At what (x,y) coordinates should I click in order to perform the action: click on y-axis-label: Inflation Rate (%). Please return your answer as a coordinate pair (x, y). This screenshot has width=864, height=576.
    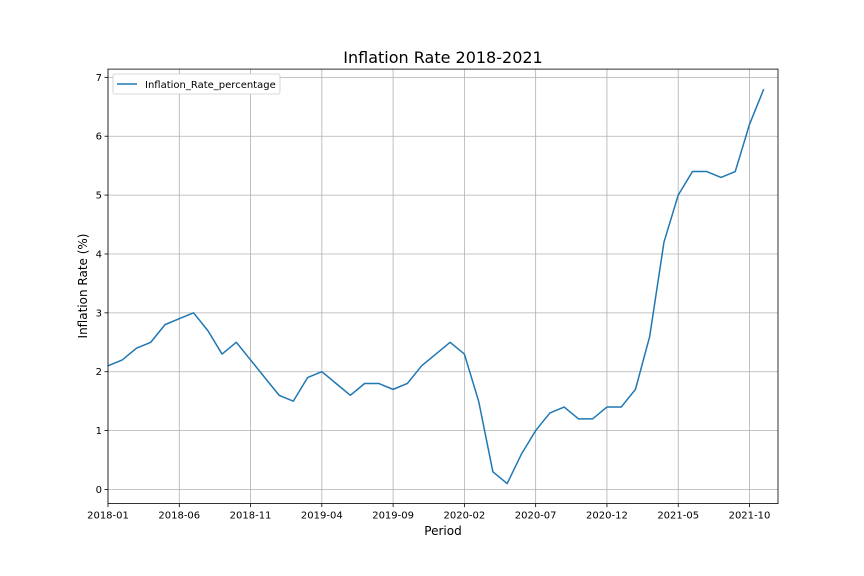
    Looking at the image, I should click on (83, 286).